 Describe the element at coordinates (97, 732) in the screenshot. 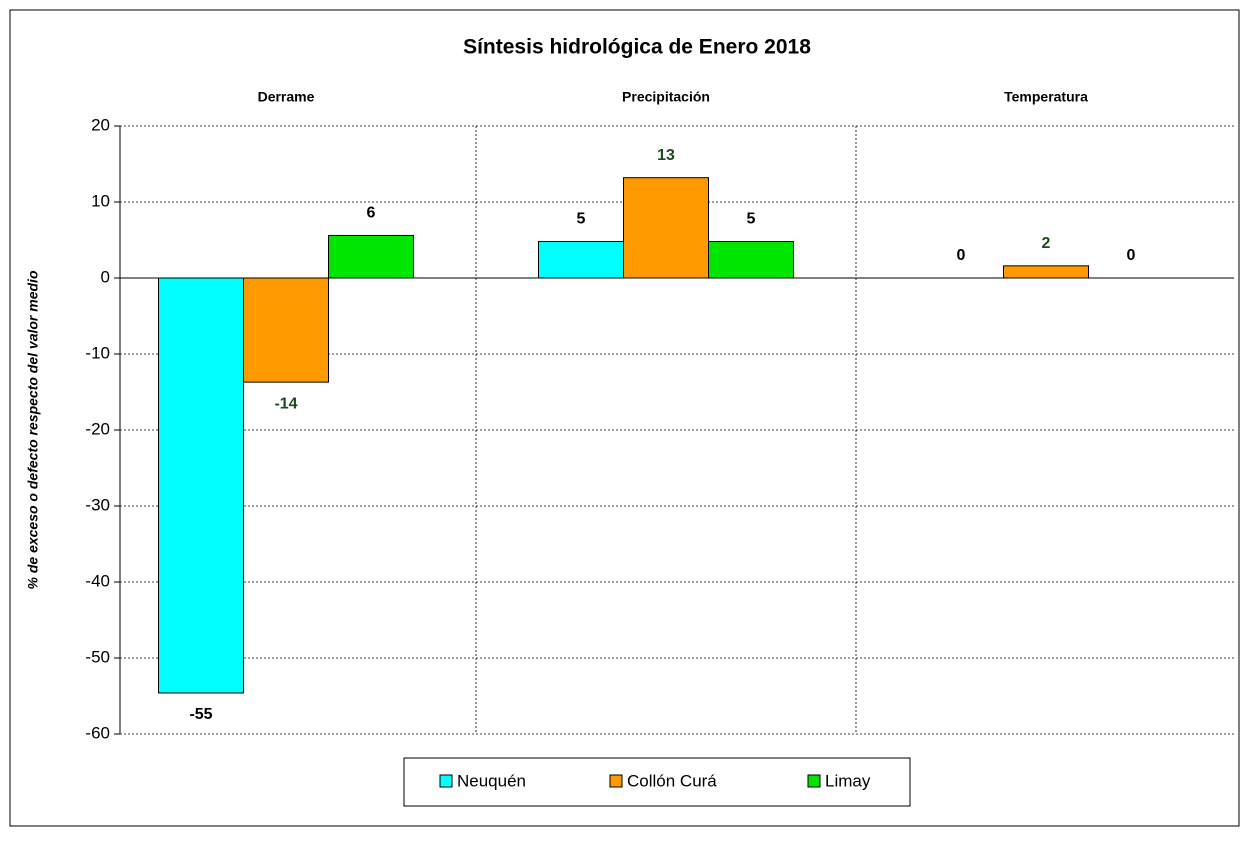

I see `y-tick-label: -60` at that location.